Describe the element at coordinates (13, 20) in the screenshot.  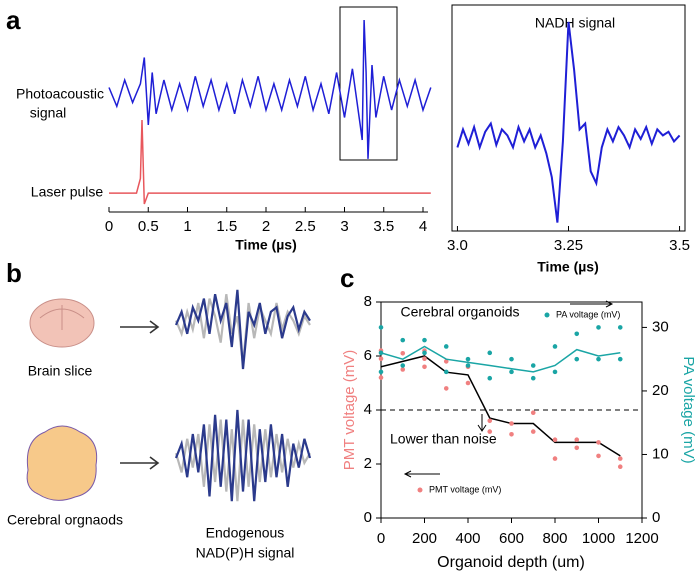
I see `panel-label: a` at that location.